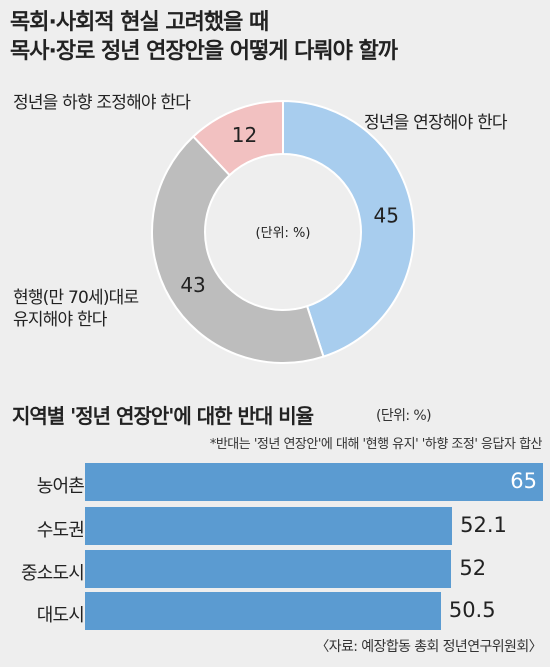 The height and width of the screenshot is (667, 550). I want to click on title-line-2: 목사·장로 정년 연장안을 어떻게 다뤄야 할까, so click(204, 51).